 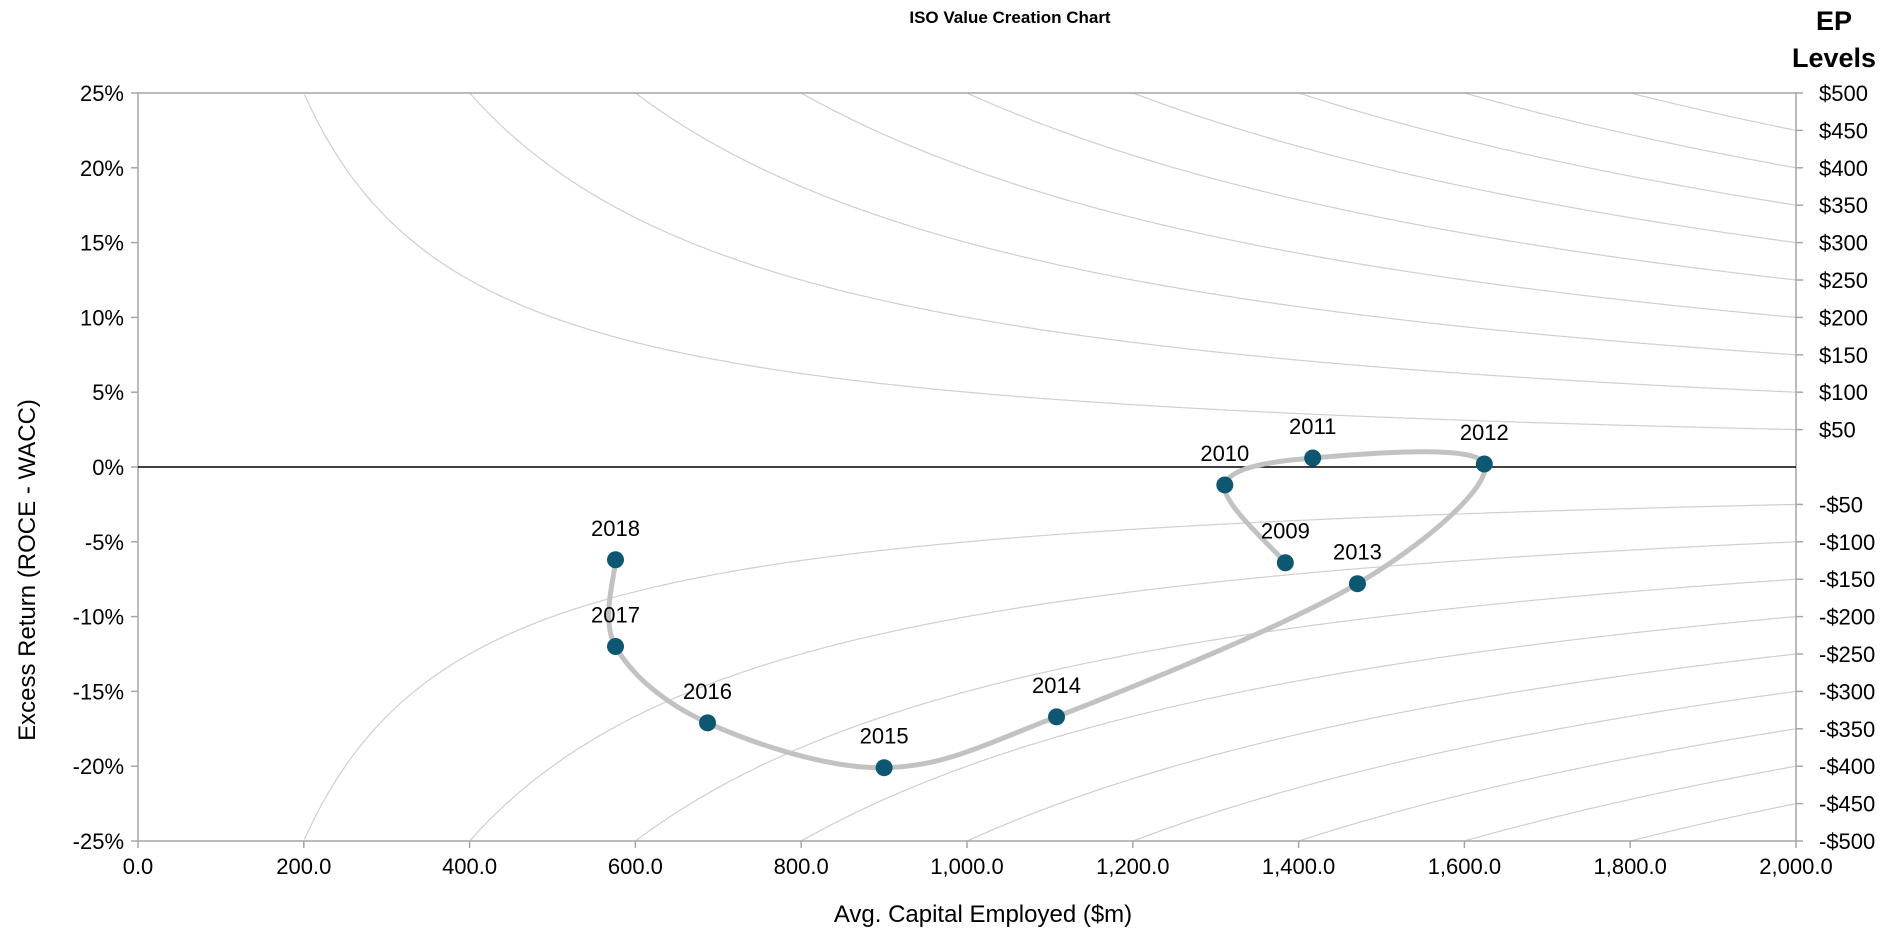 I want to click on data-point-2016, so click(x=708, y=723).